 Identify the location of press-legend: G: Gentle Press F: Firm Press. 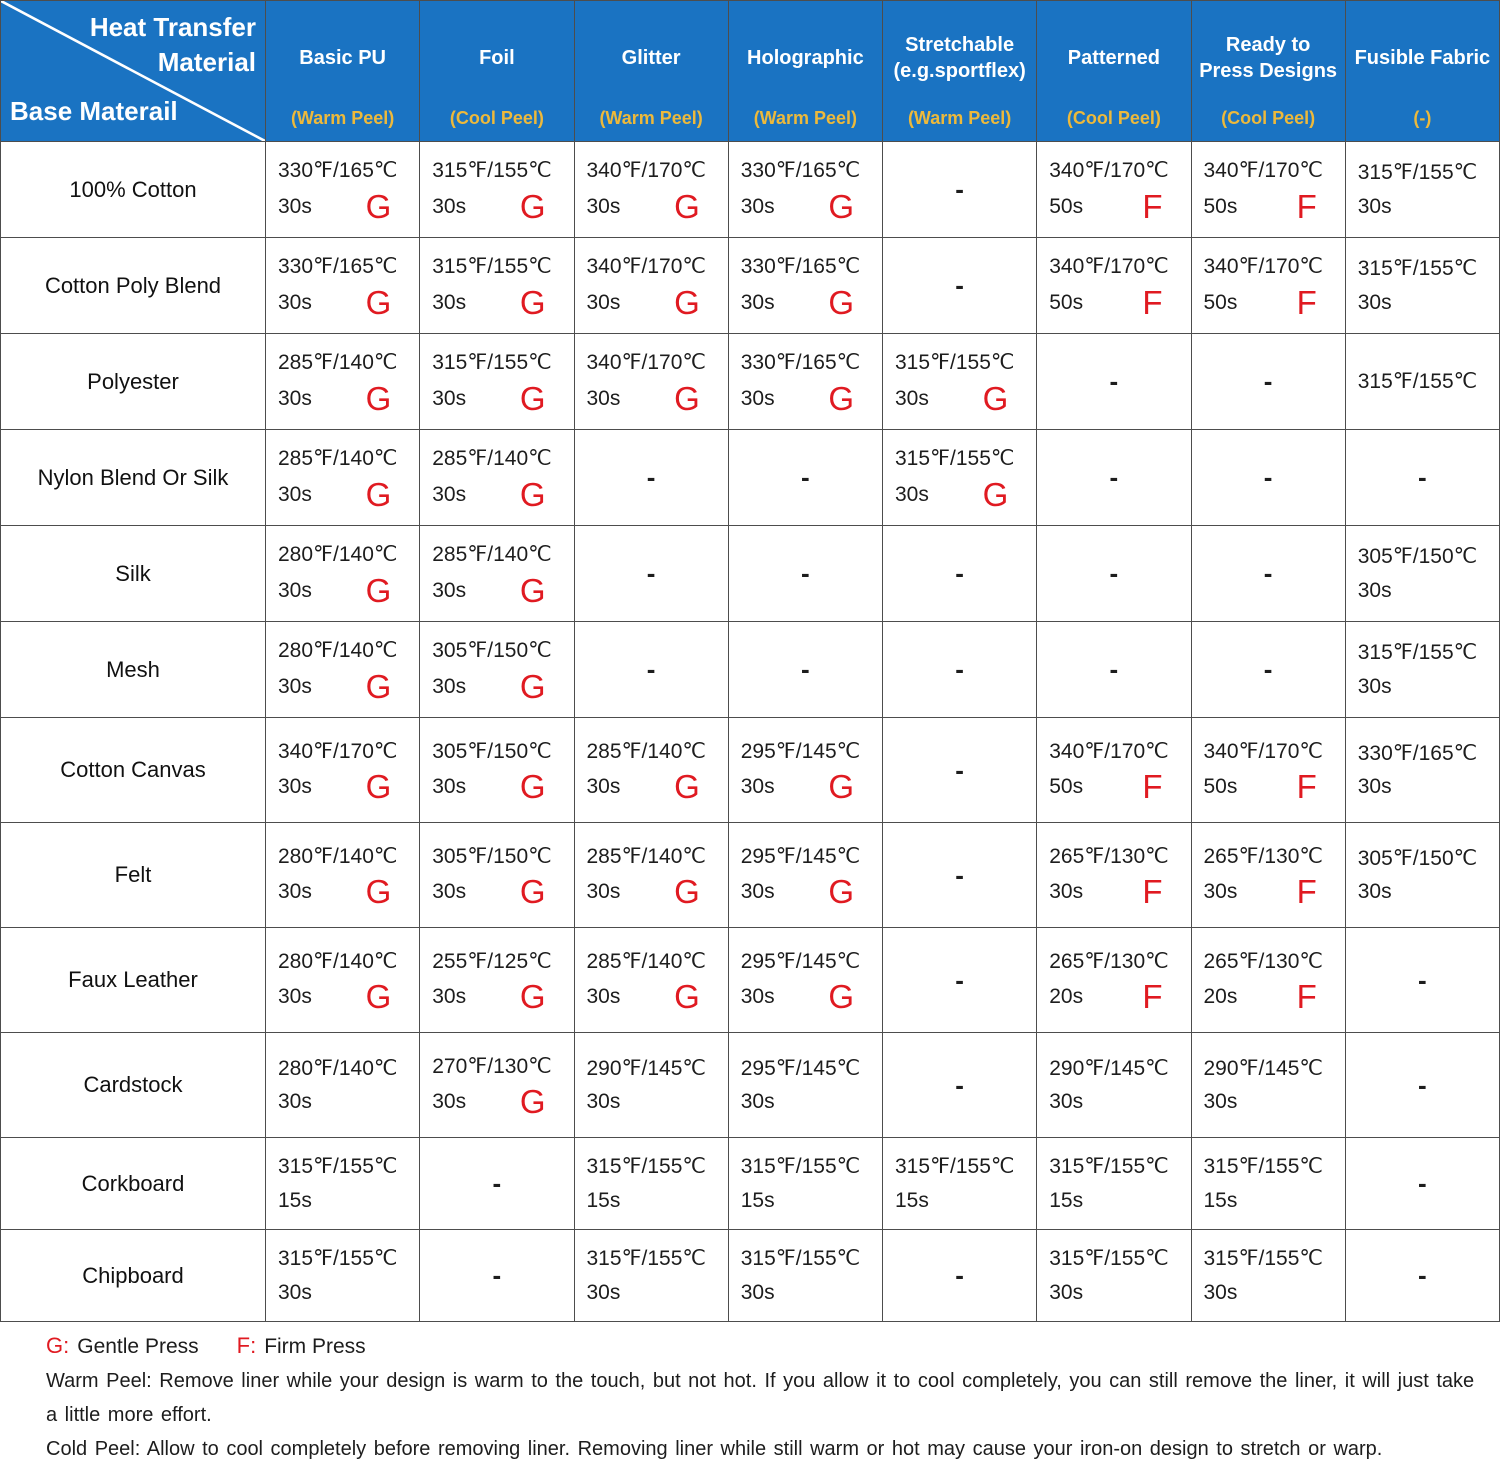
(761, 1346).